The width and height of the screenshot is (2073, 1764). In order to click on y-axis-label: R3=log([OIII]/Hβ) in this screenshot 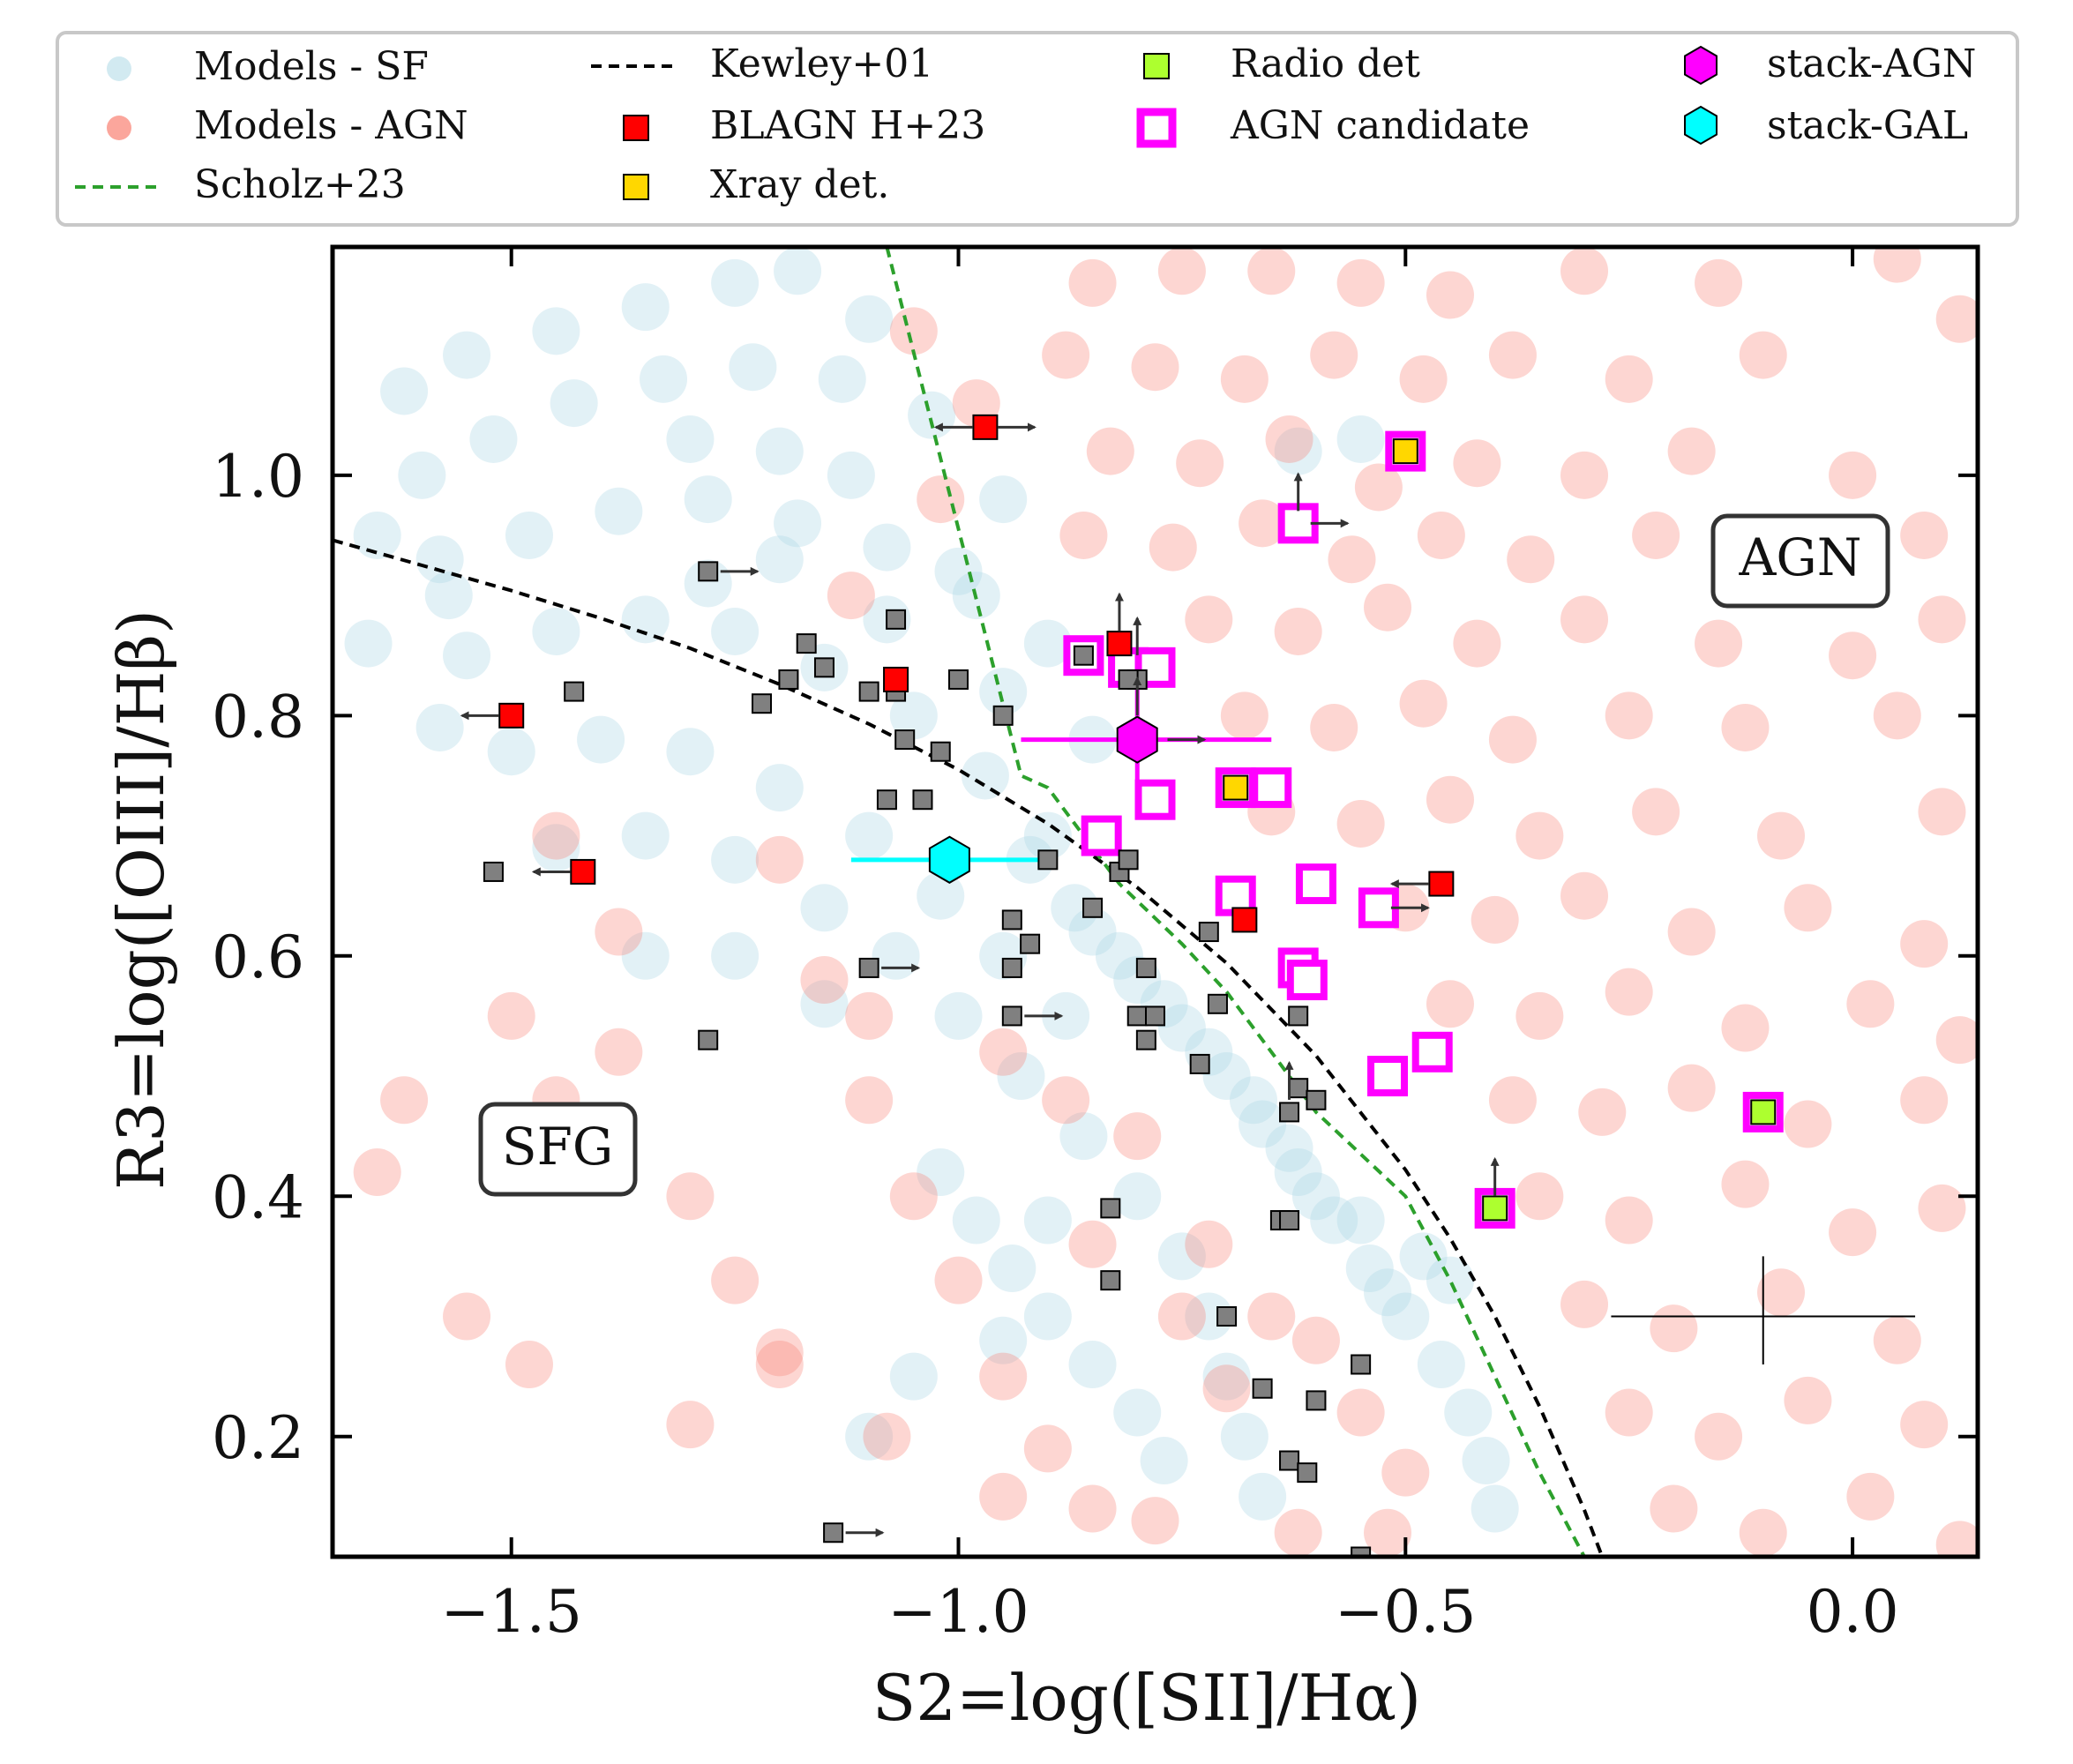, I will do `click(141, 899)`.